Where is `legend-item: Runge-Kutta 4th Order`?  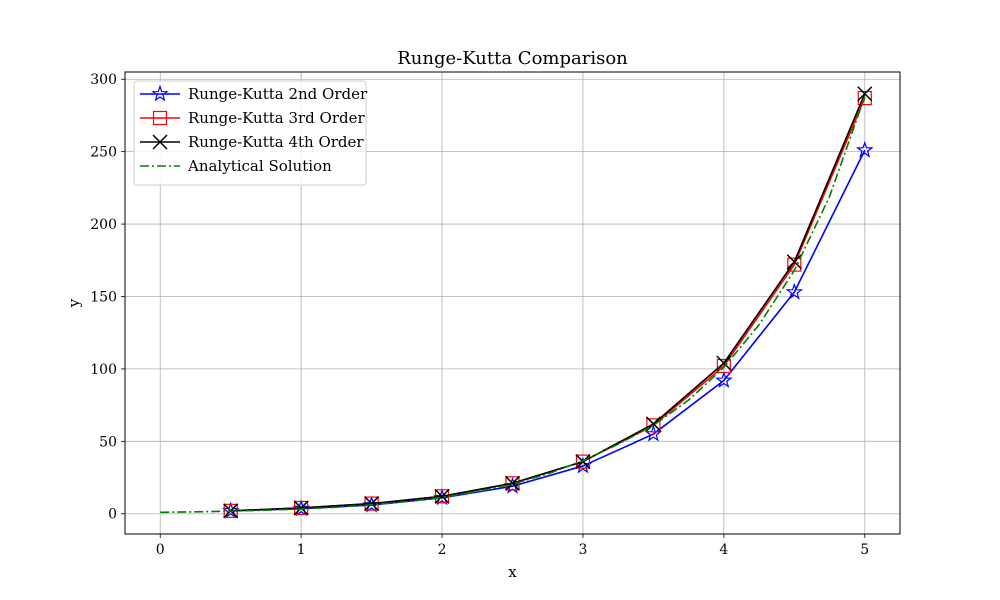
legend-item: Runge-Kutta 4th Order is located at coordinates (252, 142).